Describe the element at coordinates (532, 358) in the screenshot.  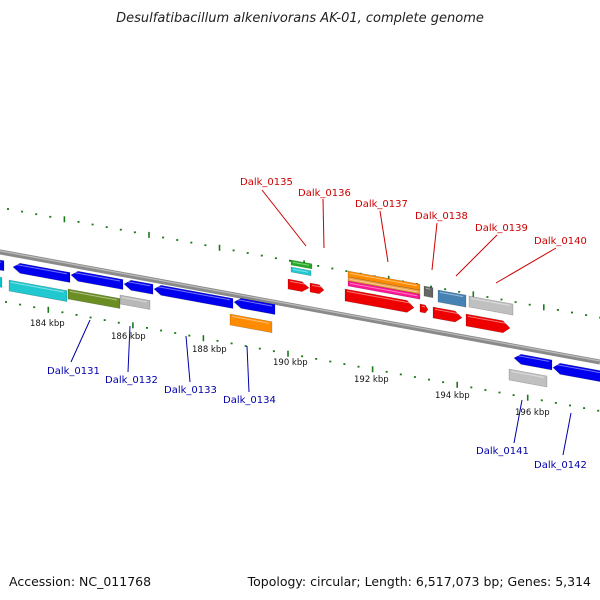
I see `gene-blue-0141-sheen` at that location.